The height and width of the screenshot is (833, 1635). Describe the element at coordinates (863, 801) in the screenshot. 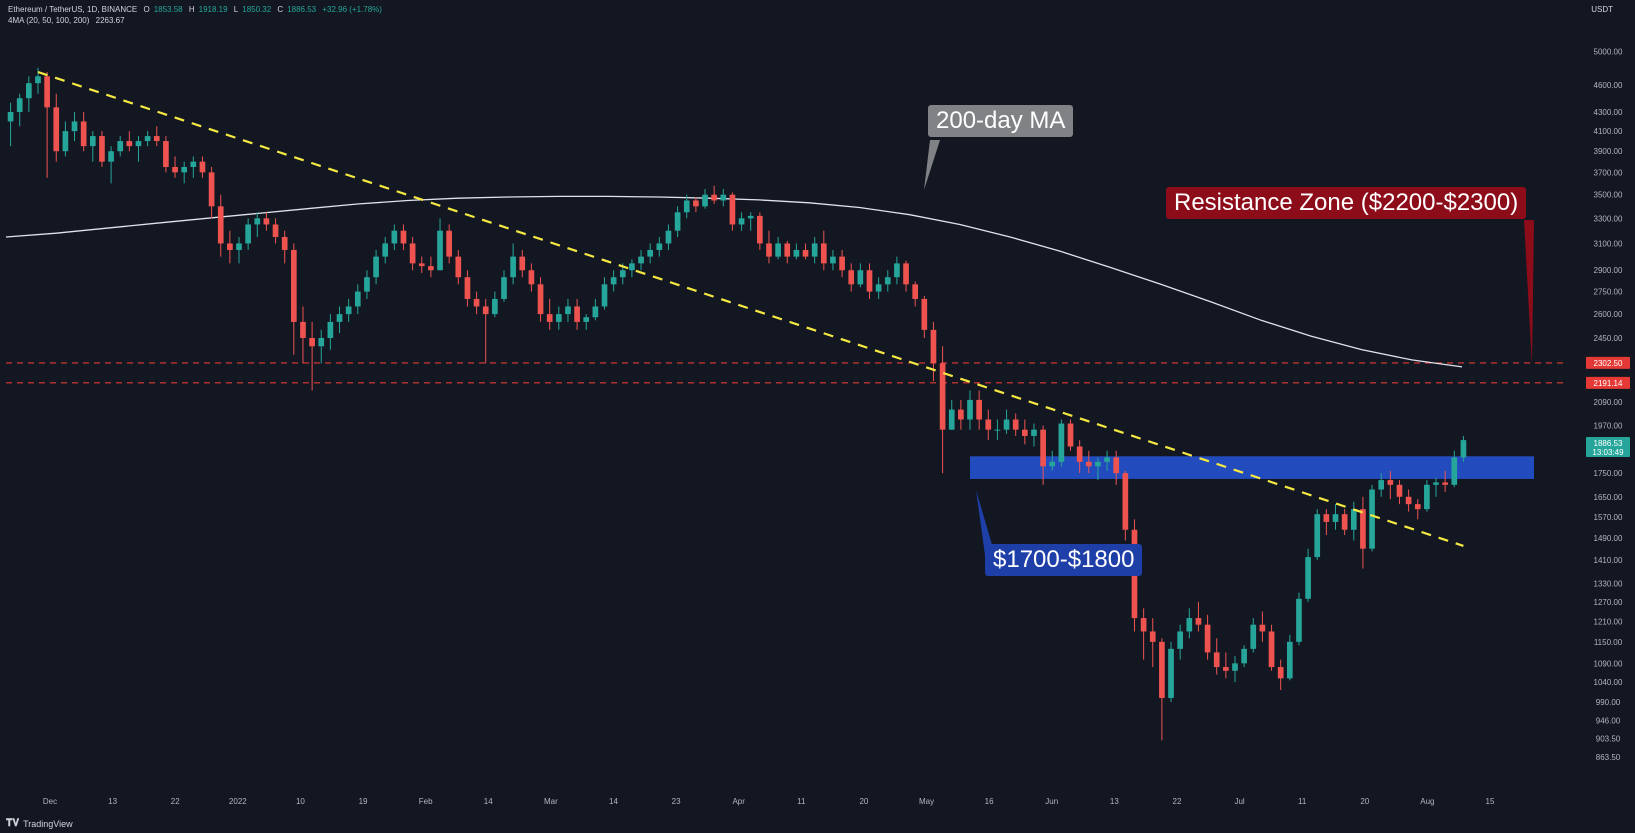

I see `time-tick-label: 20` at that location.